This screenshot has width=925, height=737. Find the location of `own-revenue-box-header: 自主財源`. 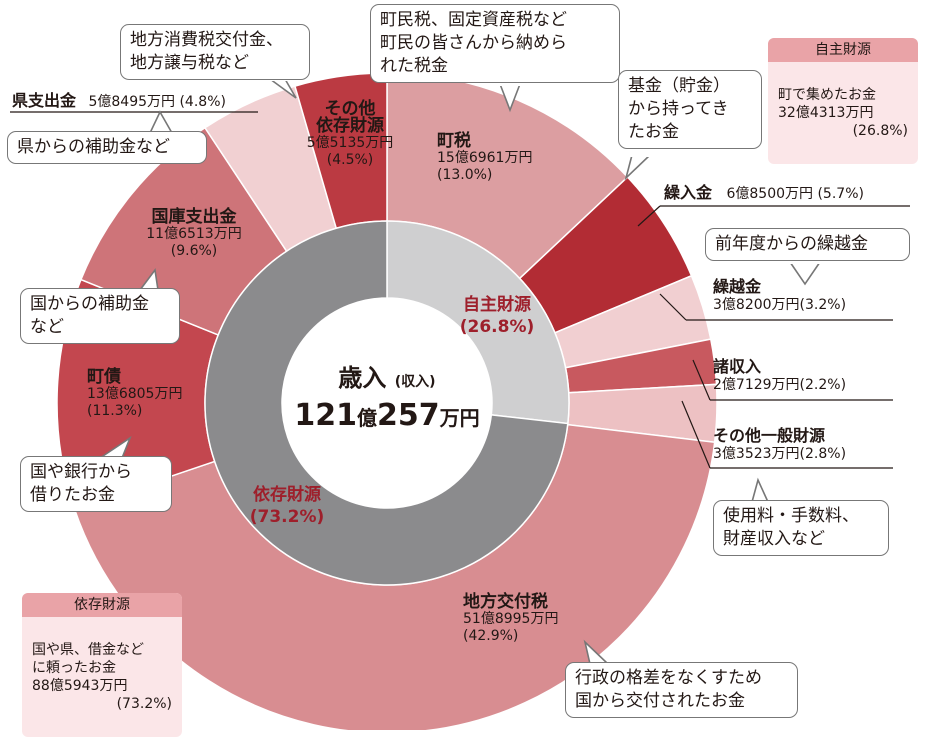

own-revenue-box-header: 自主財源 is located at coordinates (843, 50).